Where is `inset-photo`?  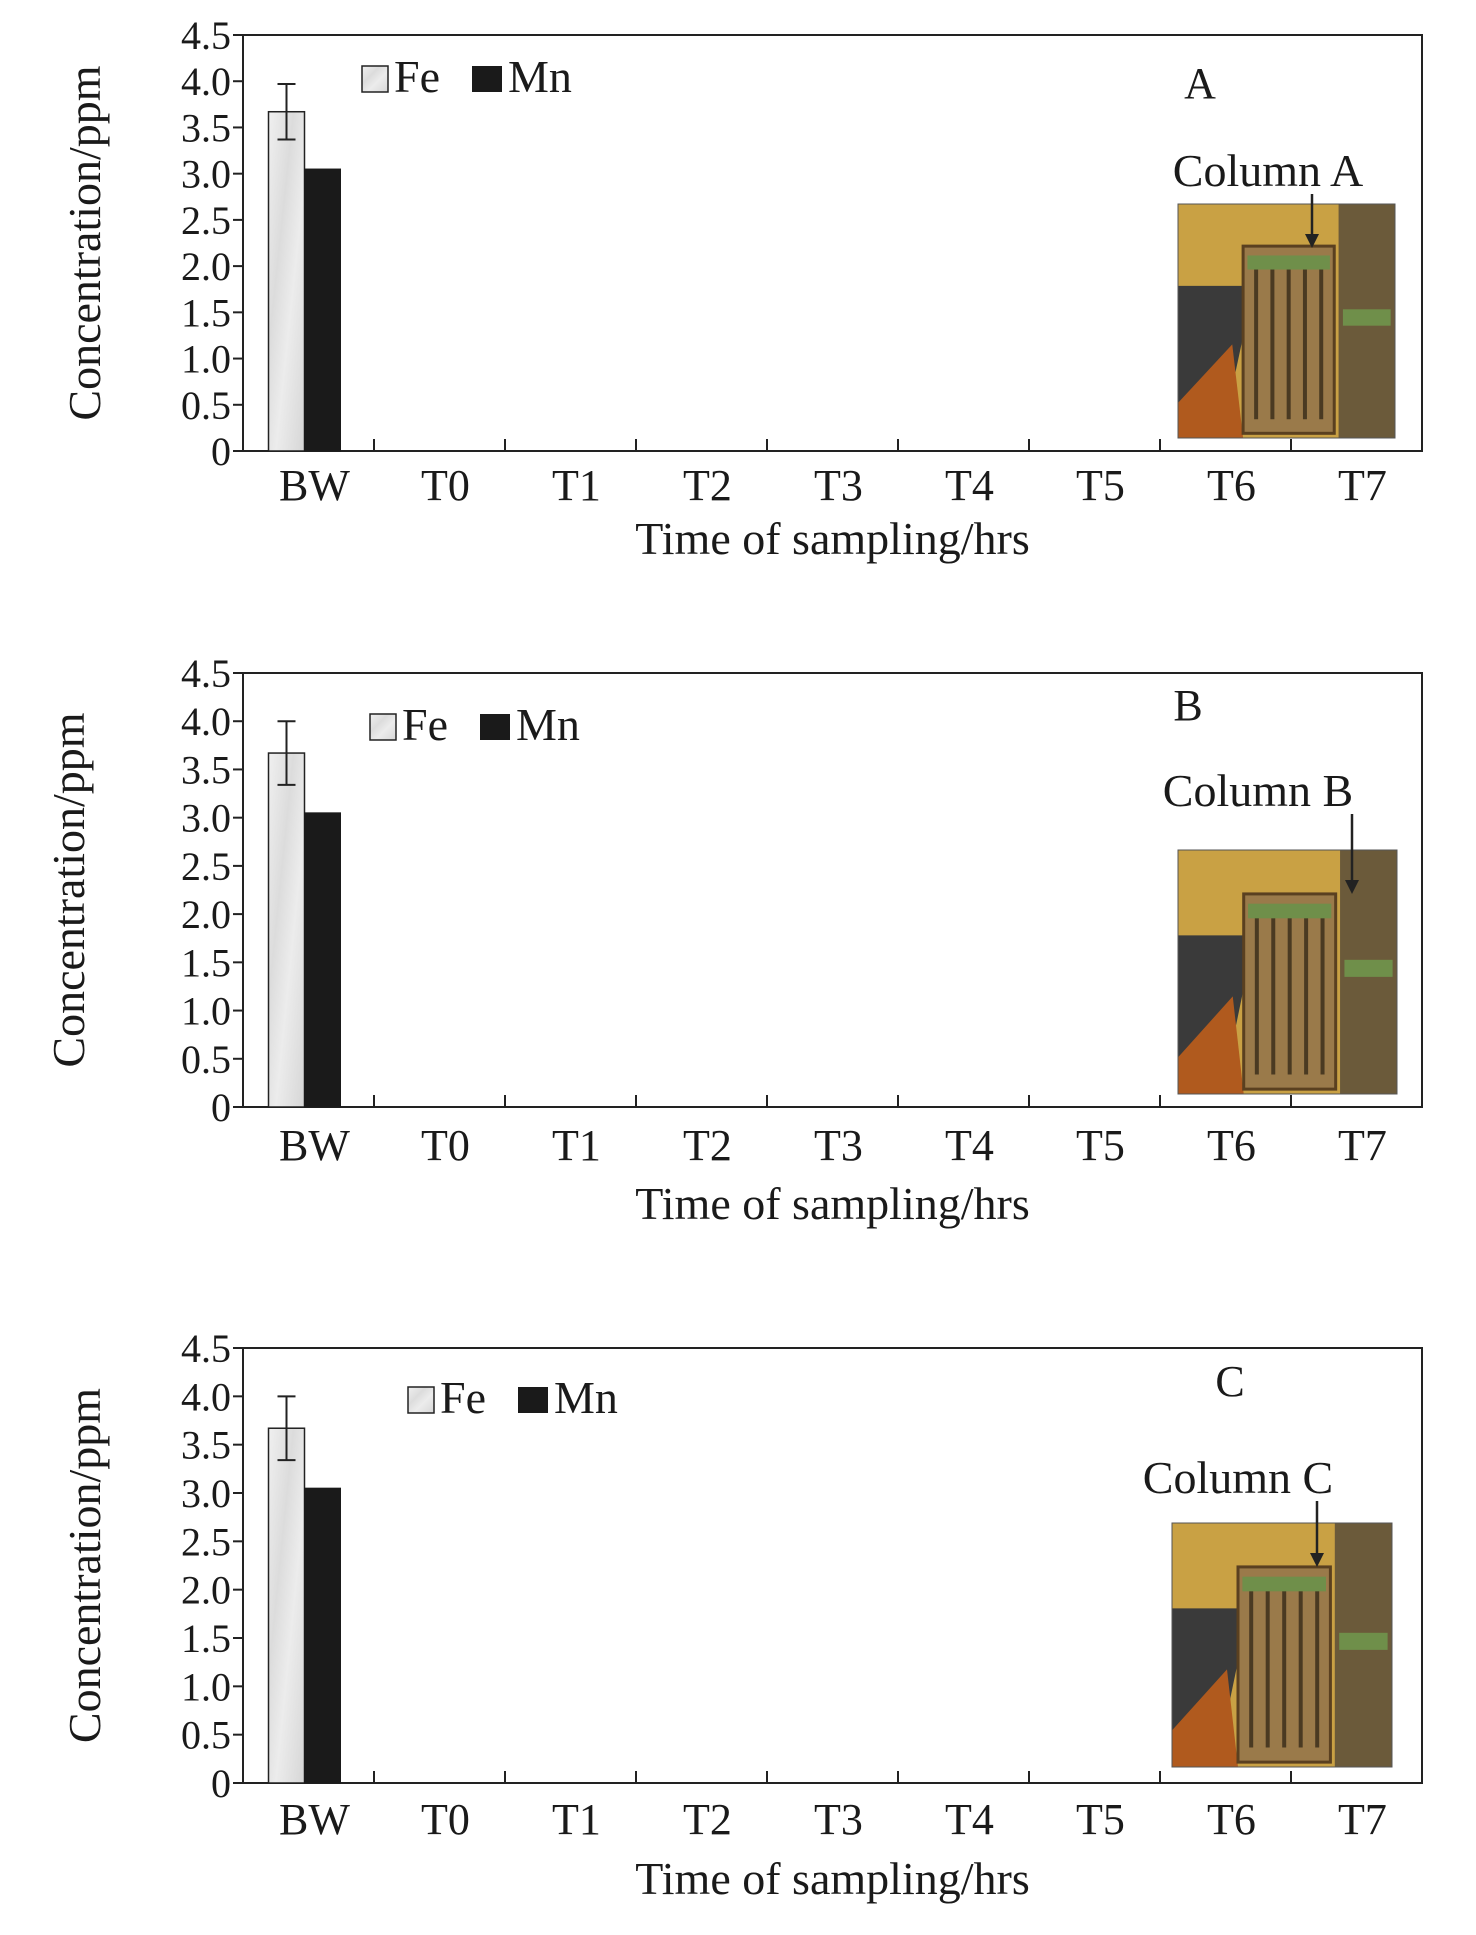 inset-photo is located at coordinates (1286, 321).